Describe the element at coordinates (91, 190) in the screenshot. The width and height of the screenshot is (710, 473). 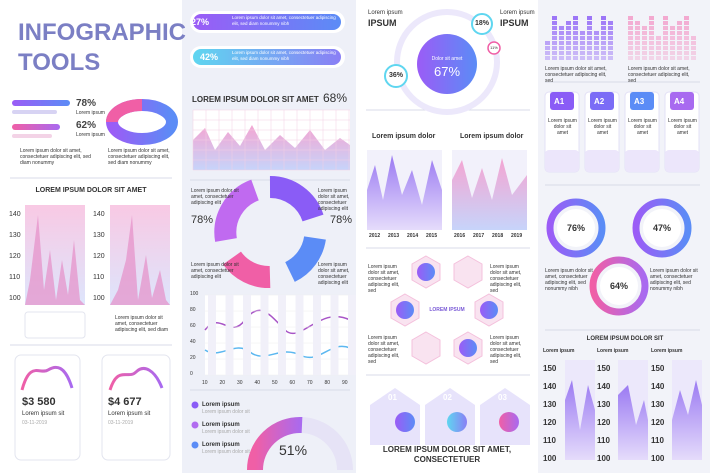
I see `section-title: LOREM IPSUM DOLOR SIT AMET` at that location.